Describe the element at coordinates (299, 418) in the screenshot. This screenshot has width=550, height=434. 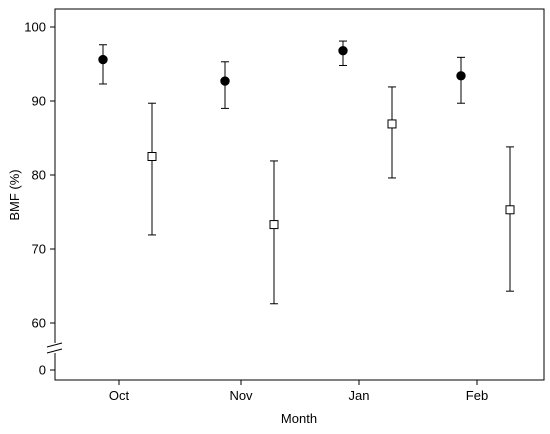
I see `x-axis-label: Month` at that location.